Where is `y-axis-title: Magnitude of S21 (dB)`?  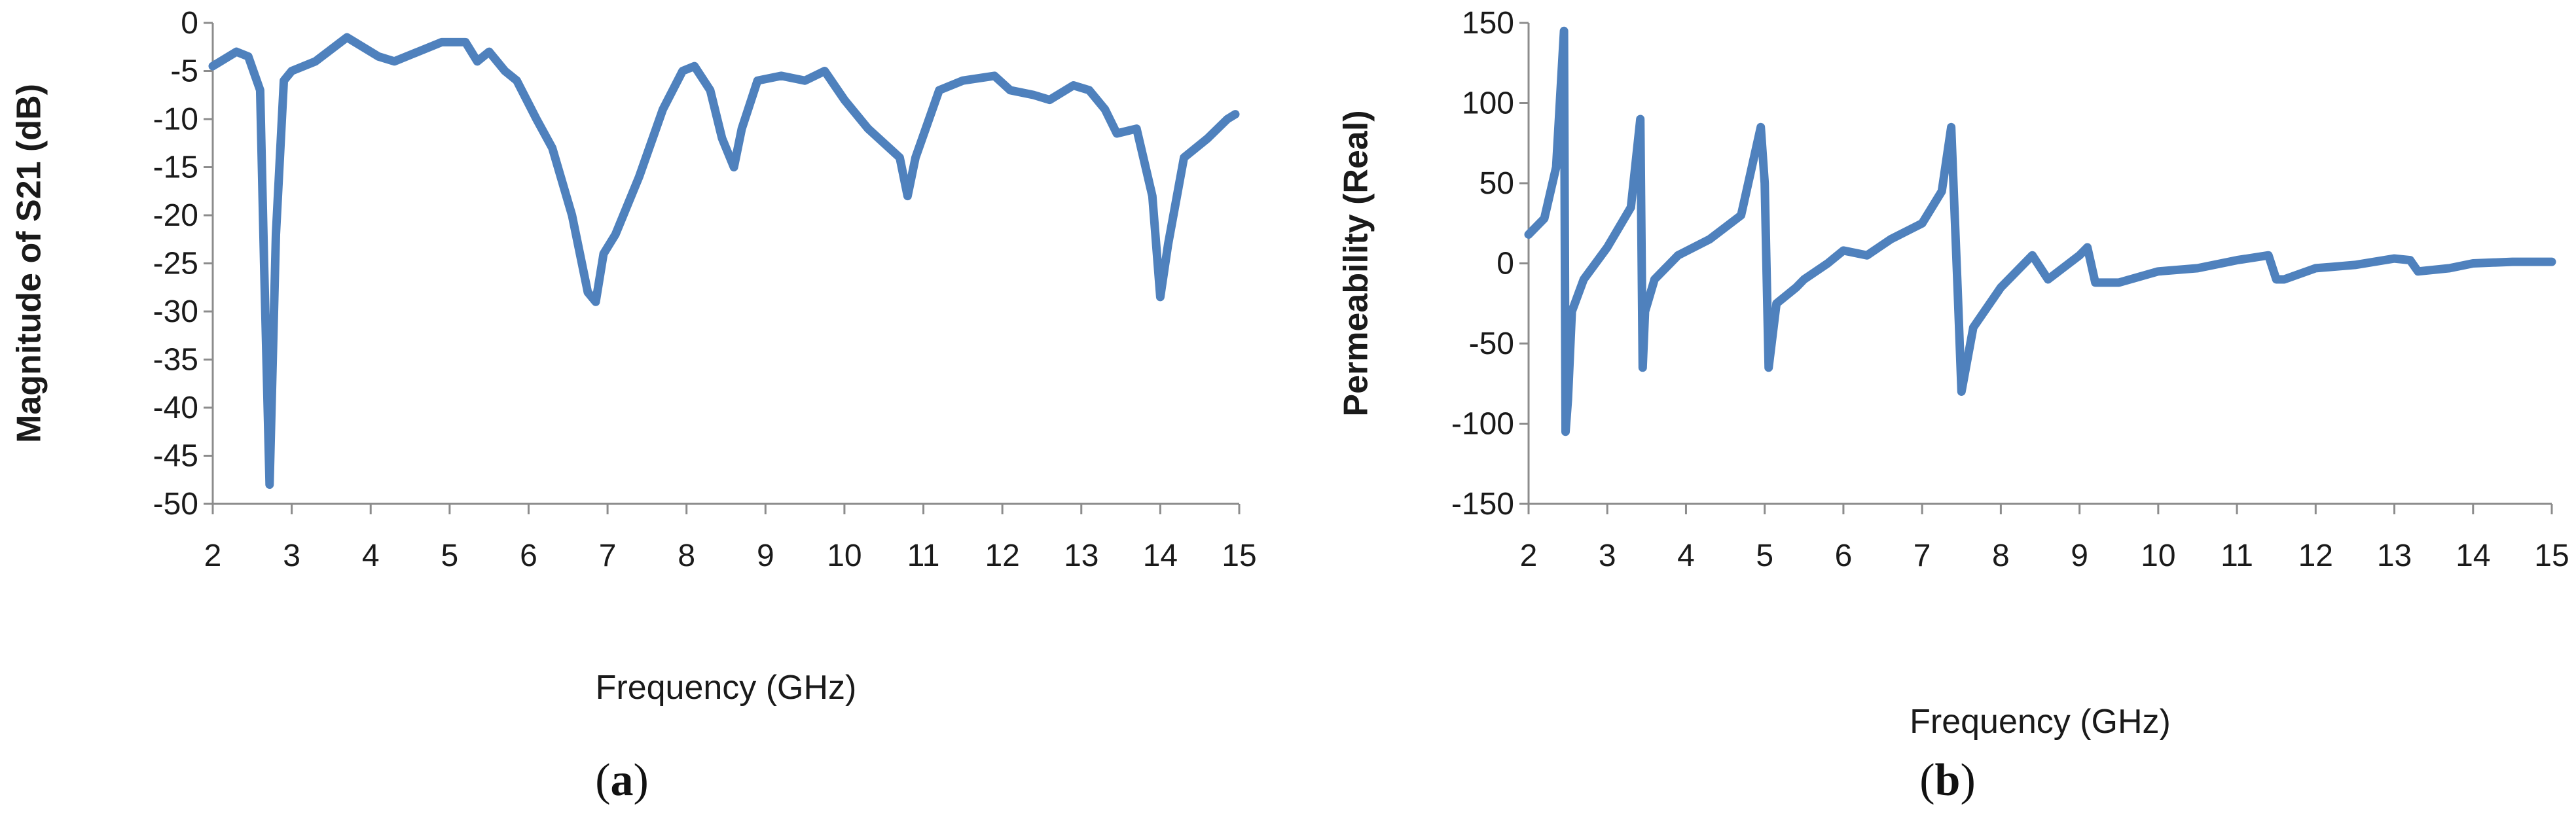
y-axis-title: Magnitude of S21 (dB) is located at coordinates (29, 263).